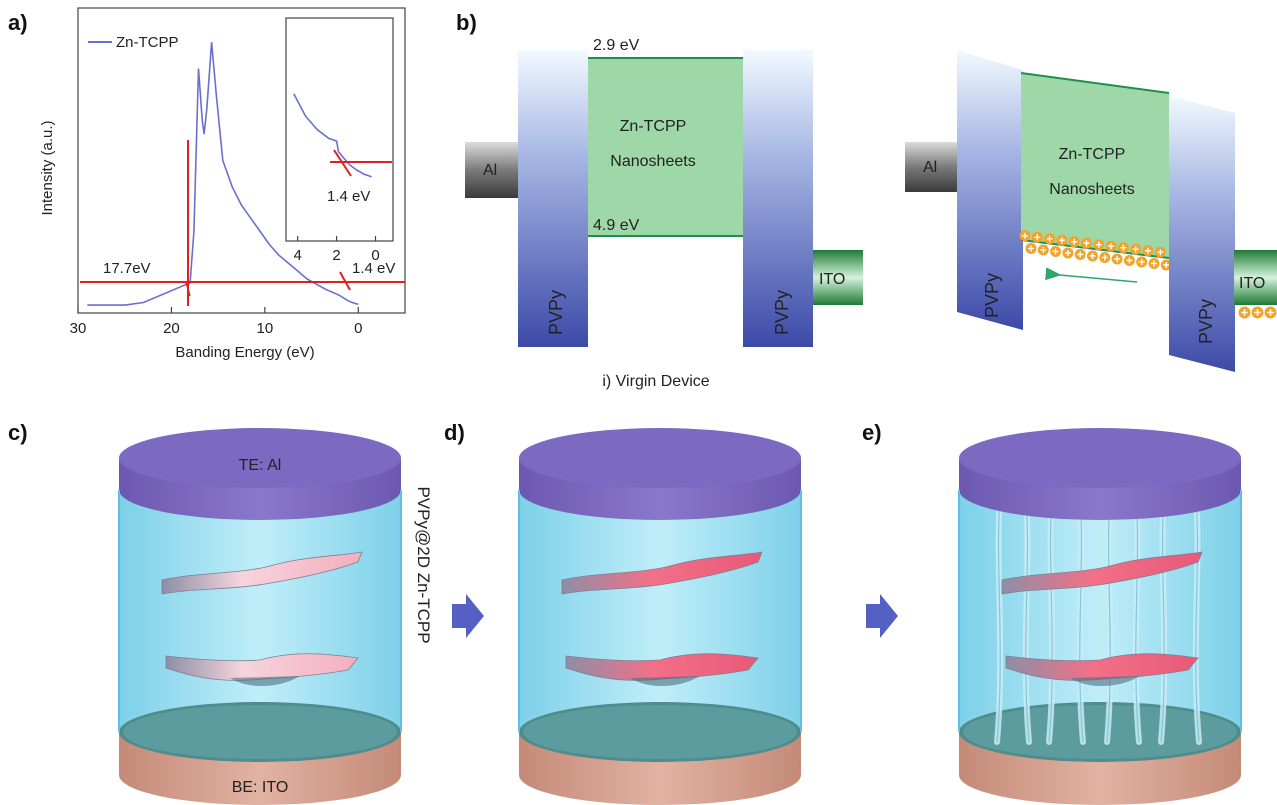 Image resolution: width=1277 pixels, height=805 pixels. What do you see at coordinates (373, 268) in the screenshot?
I see `annotation-1-4ev: 1.4 eV` at bounding box center [373, 268].